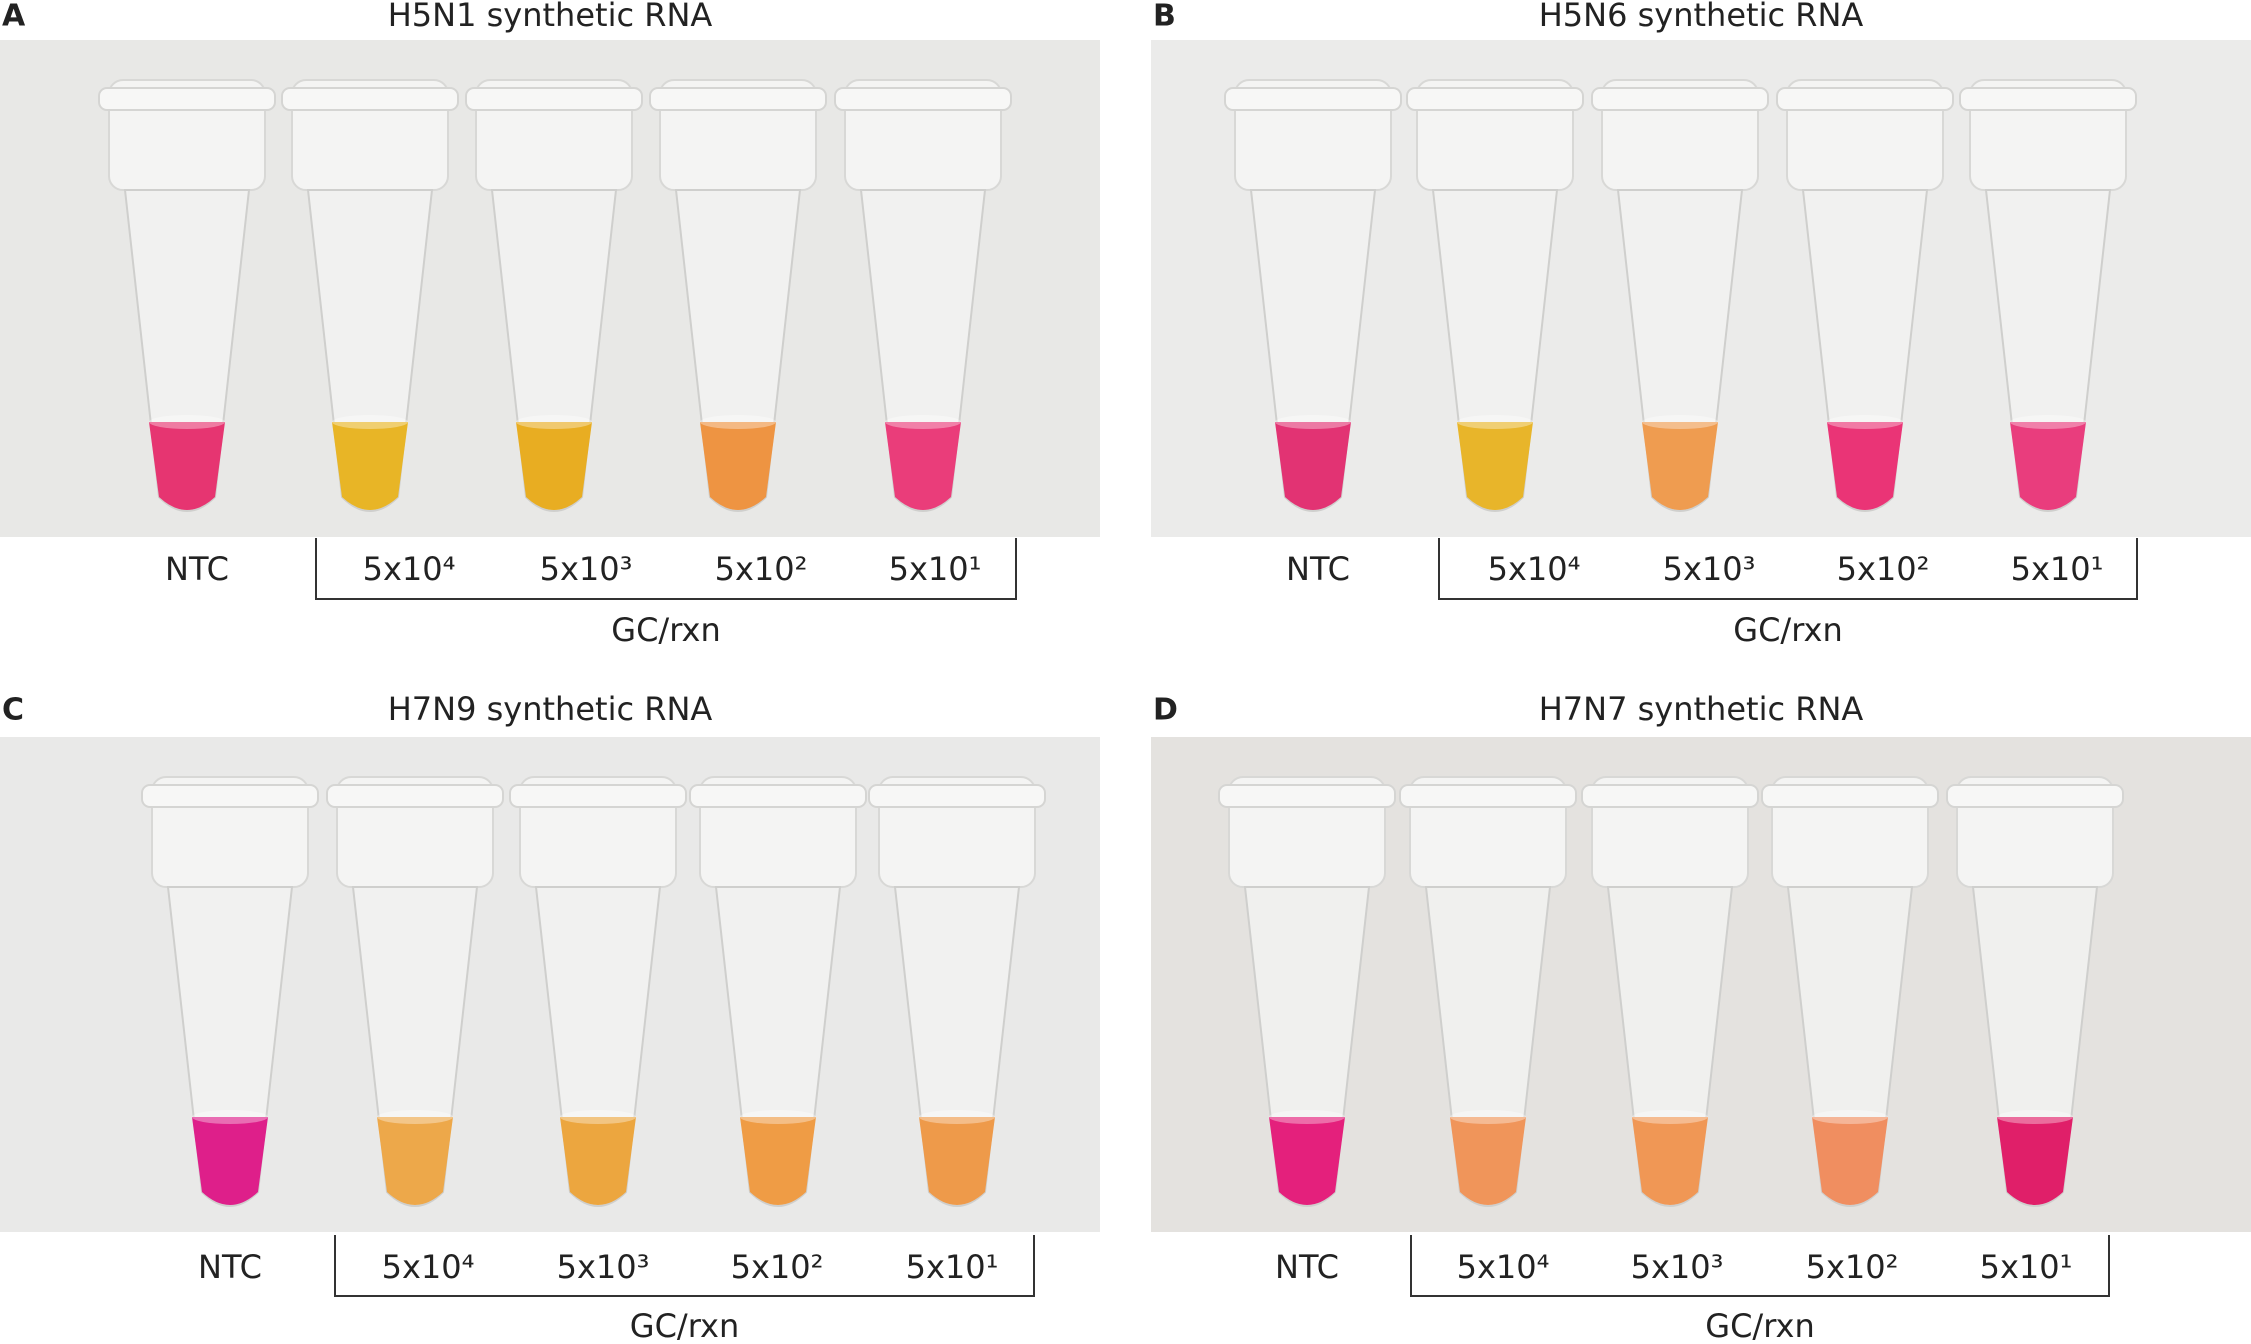 This screenshot has height=1344, width=2251. I want to click on panel-letter: B, so click(1164, 17).